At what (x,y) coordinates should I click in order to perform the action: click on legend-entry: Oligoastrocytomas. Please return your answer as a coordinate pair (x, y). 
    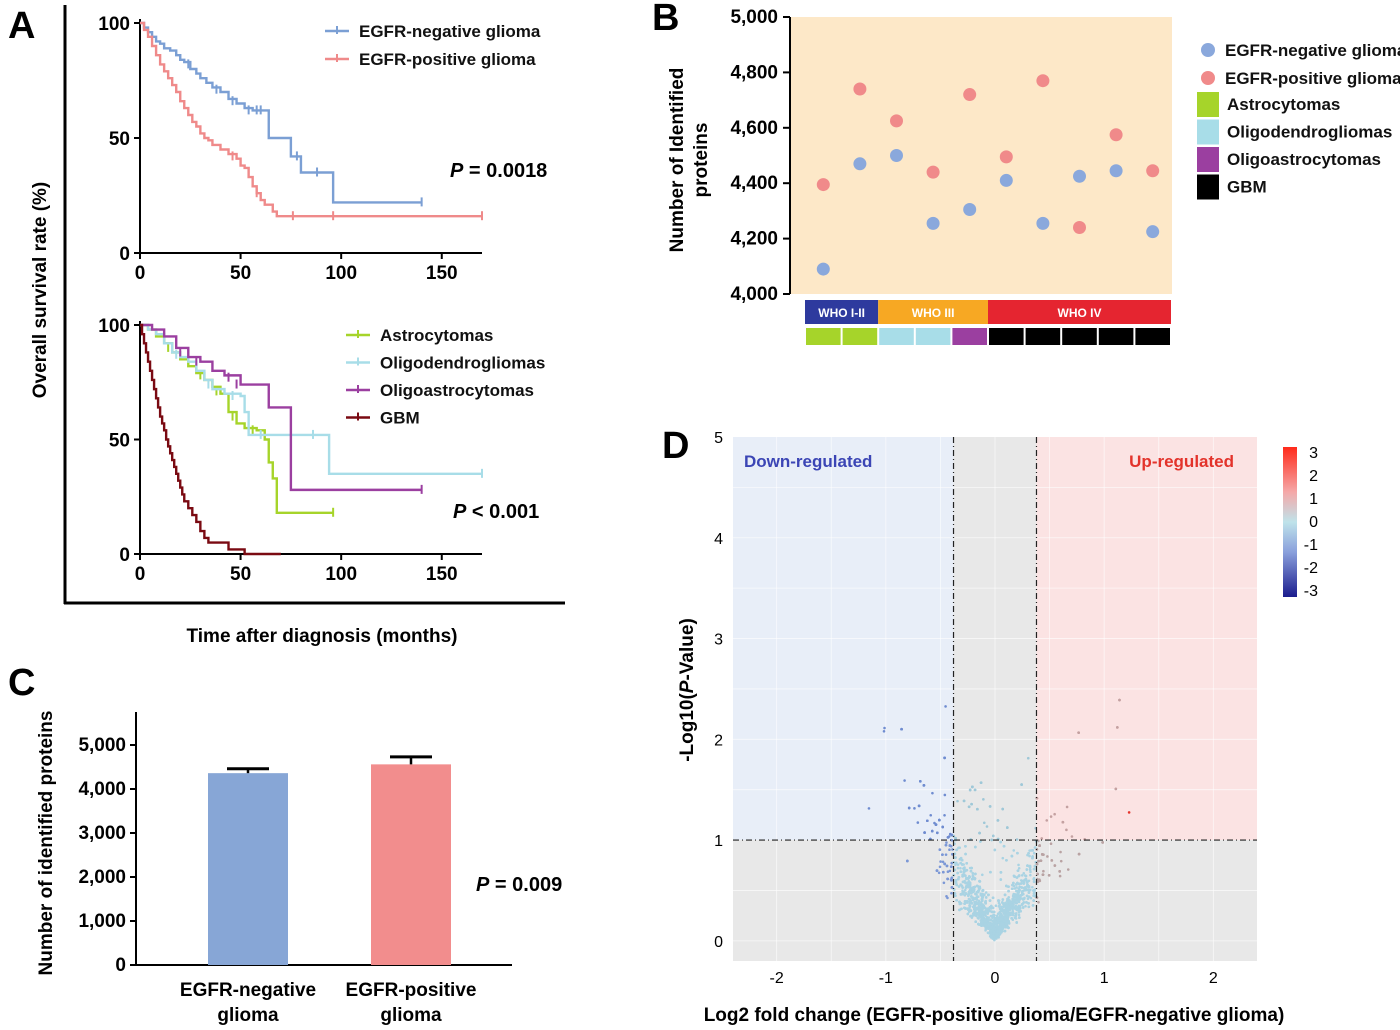
    Looking at the image, I should click on (1304, 159).